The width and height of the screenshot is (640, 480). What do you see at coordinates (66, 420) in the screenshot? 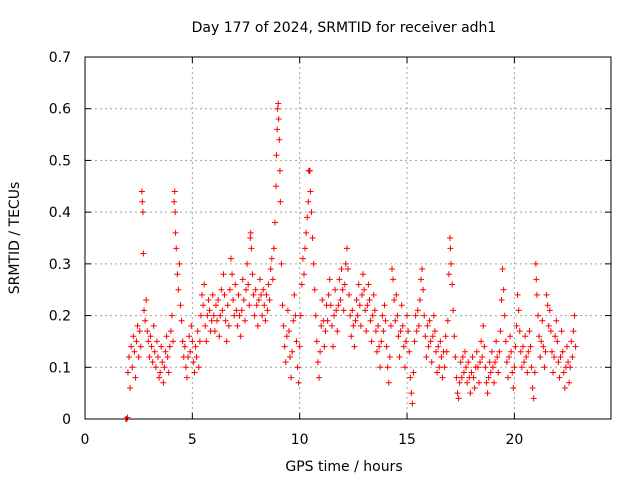
I see `y-tick-label: 0` at bounding box center [66, 420].